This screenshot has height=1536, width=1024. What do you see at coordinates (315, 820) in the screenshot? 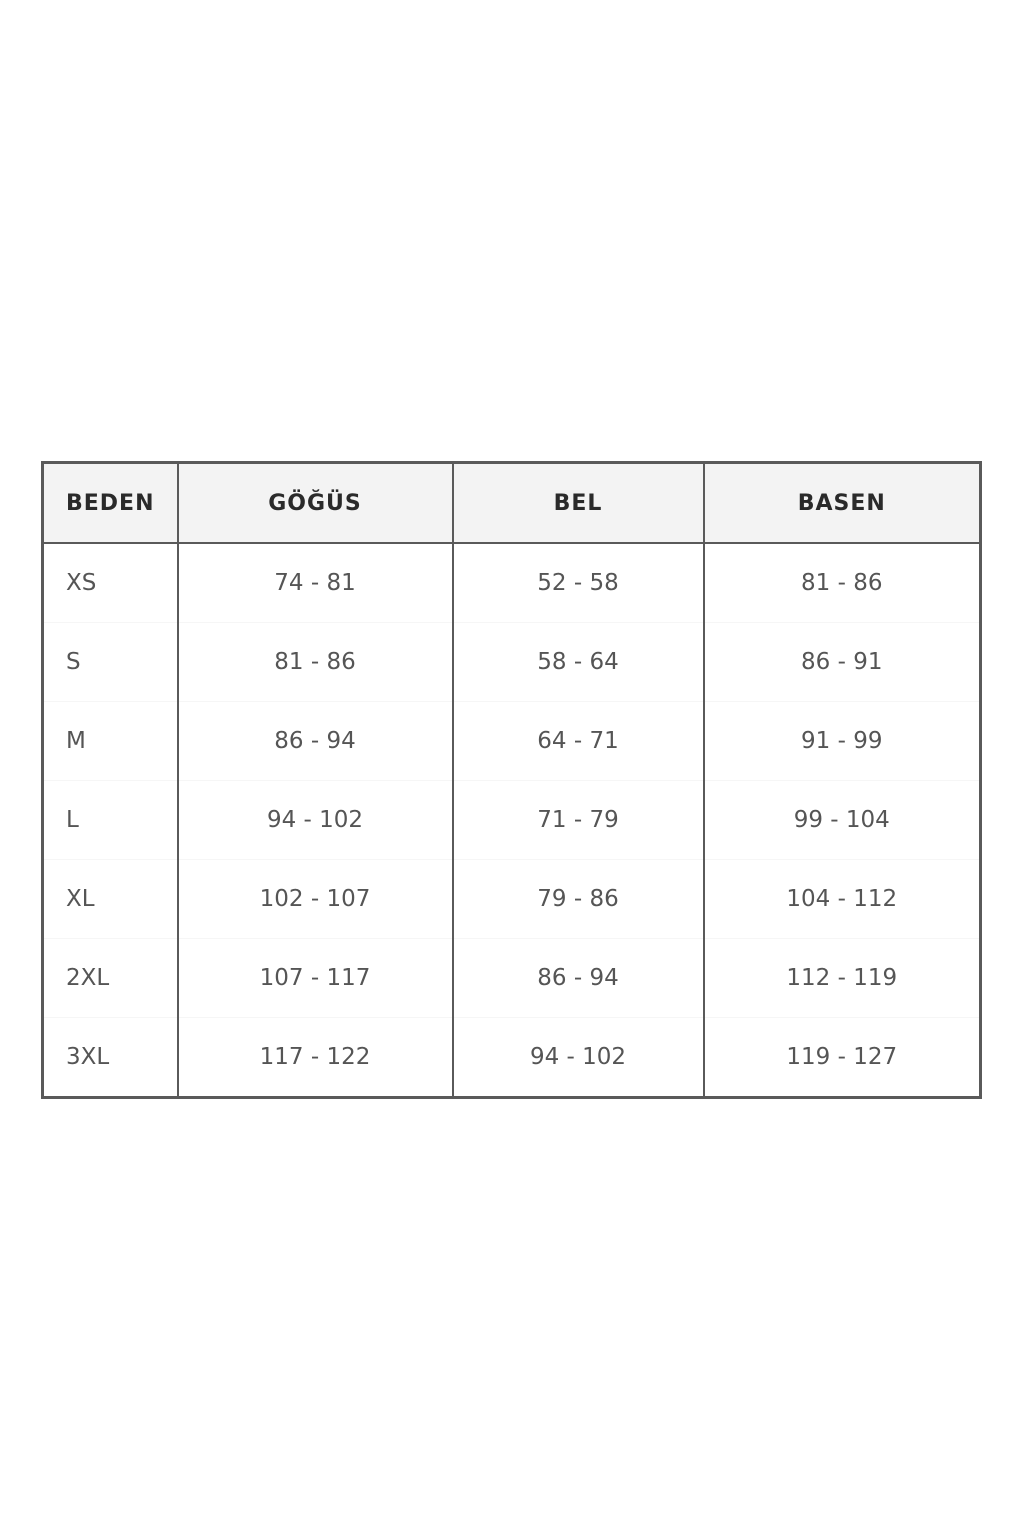
I see `cell-chest: 94 - 102` at bounding box center [315, 820].